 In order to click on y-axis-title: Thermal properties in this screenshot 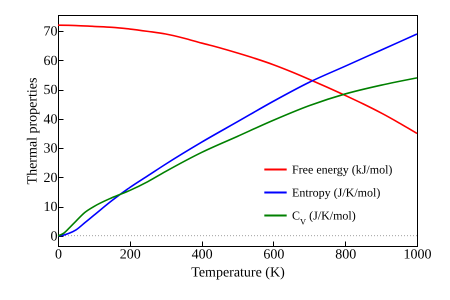, I will do `click(33, 131)`.